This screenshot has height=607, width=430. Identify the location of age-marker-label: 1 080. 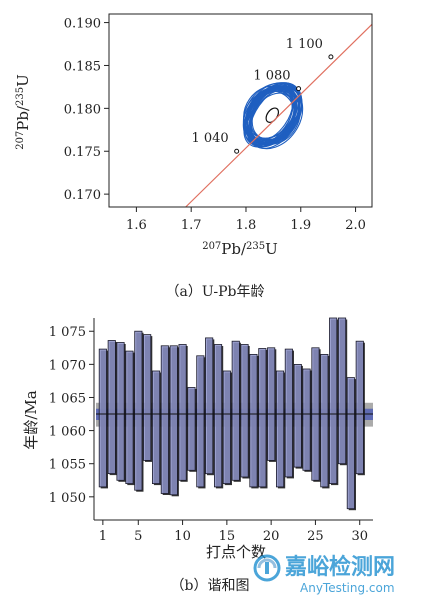
(271, 76).